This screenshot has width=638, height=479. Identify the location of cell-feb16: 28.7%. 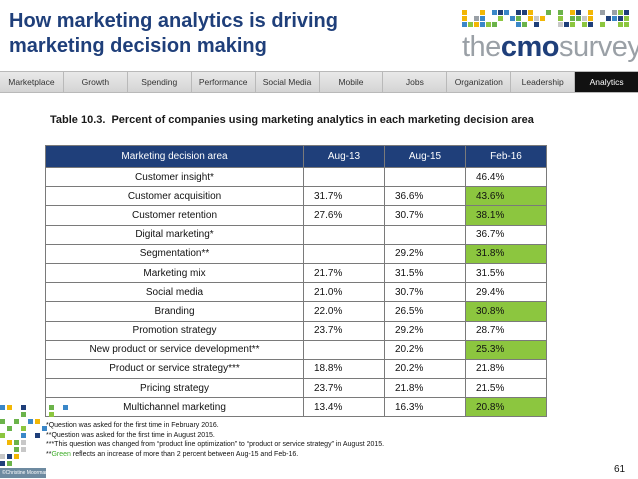
(506, 330).